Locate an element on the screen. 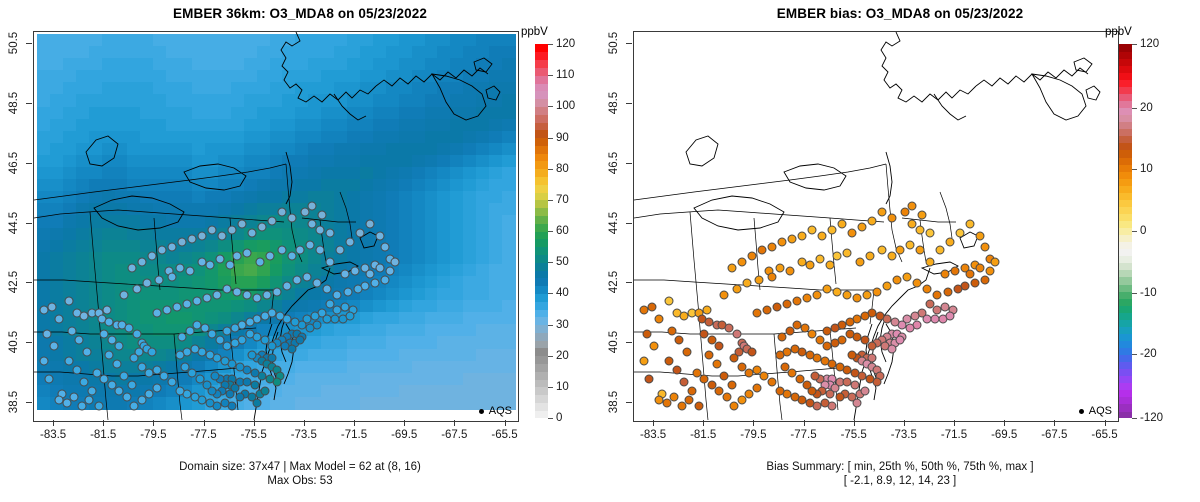 The image size is (1200, 502). x-axis-label: -83.5 is located at coordinates (653, 435).